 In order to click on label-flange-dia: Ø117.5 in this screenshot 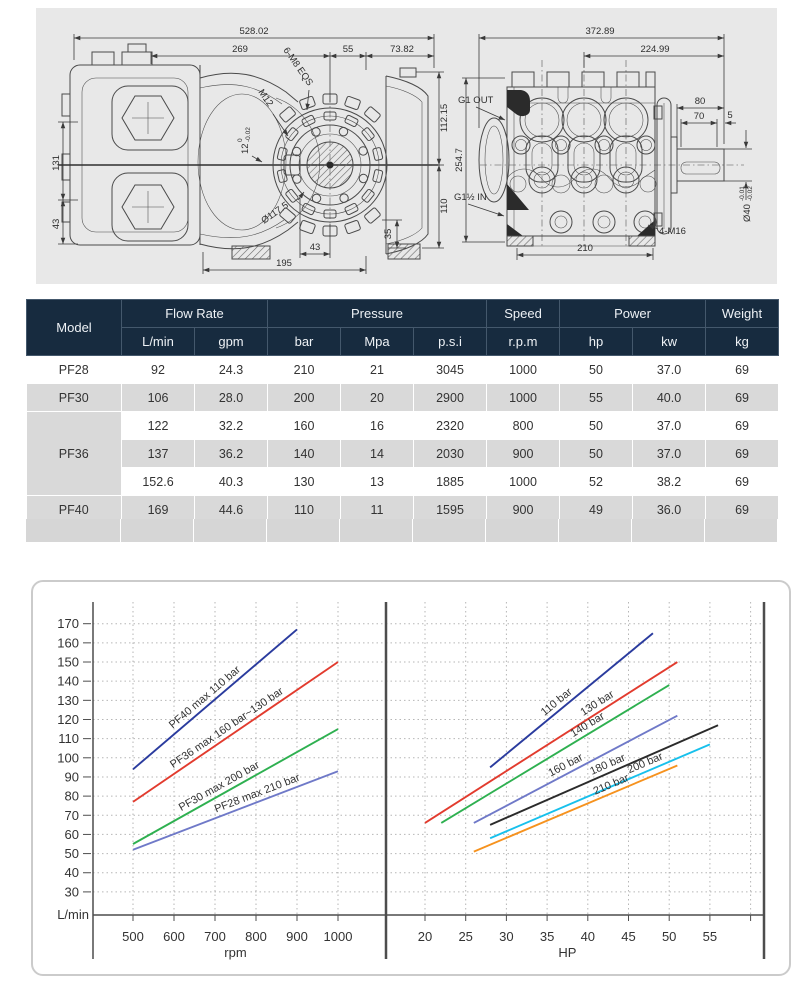, I will do `click(274, 213)`.